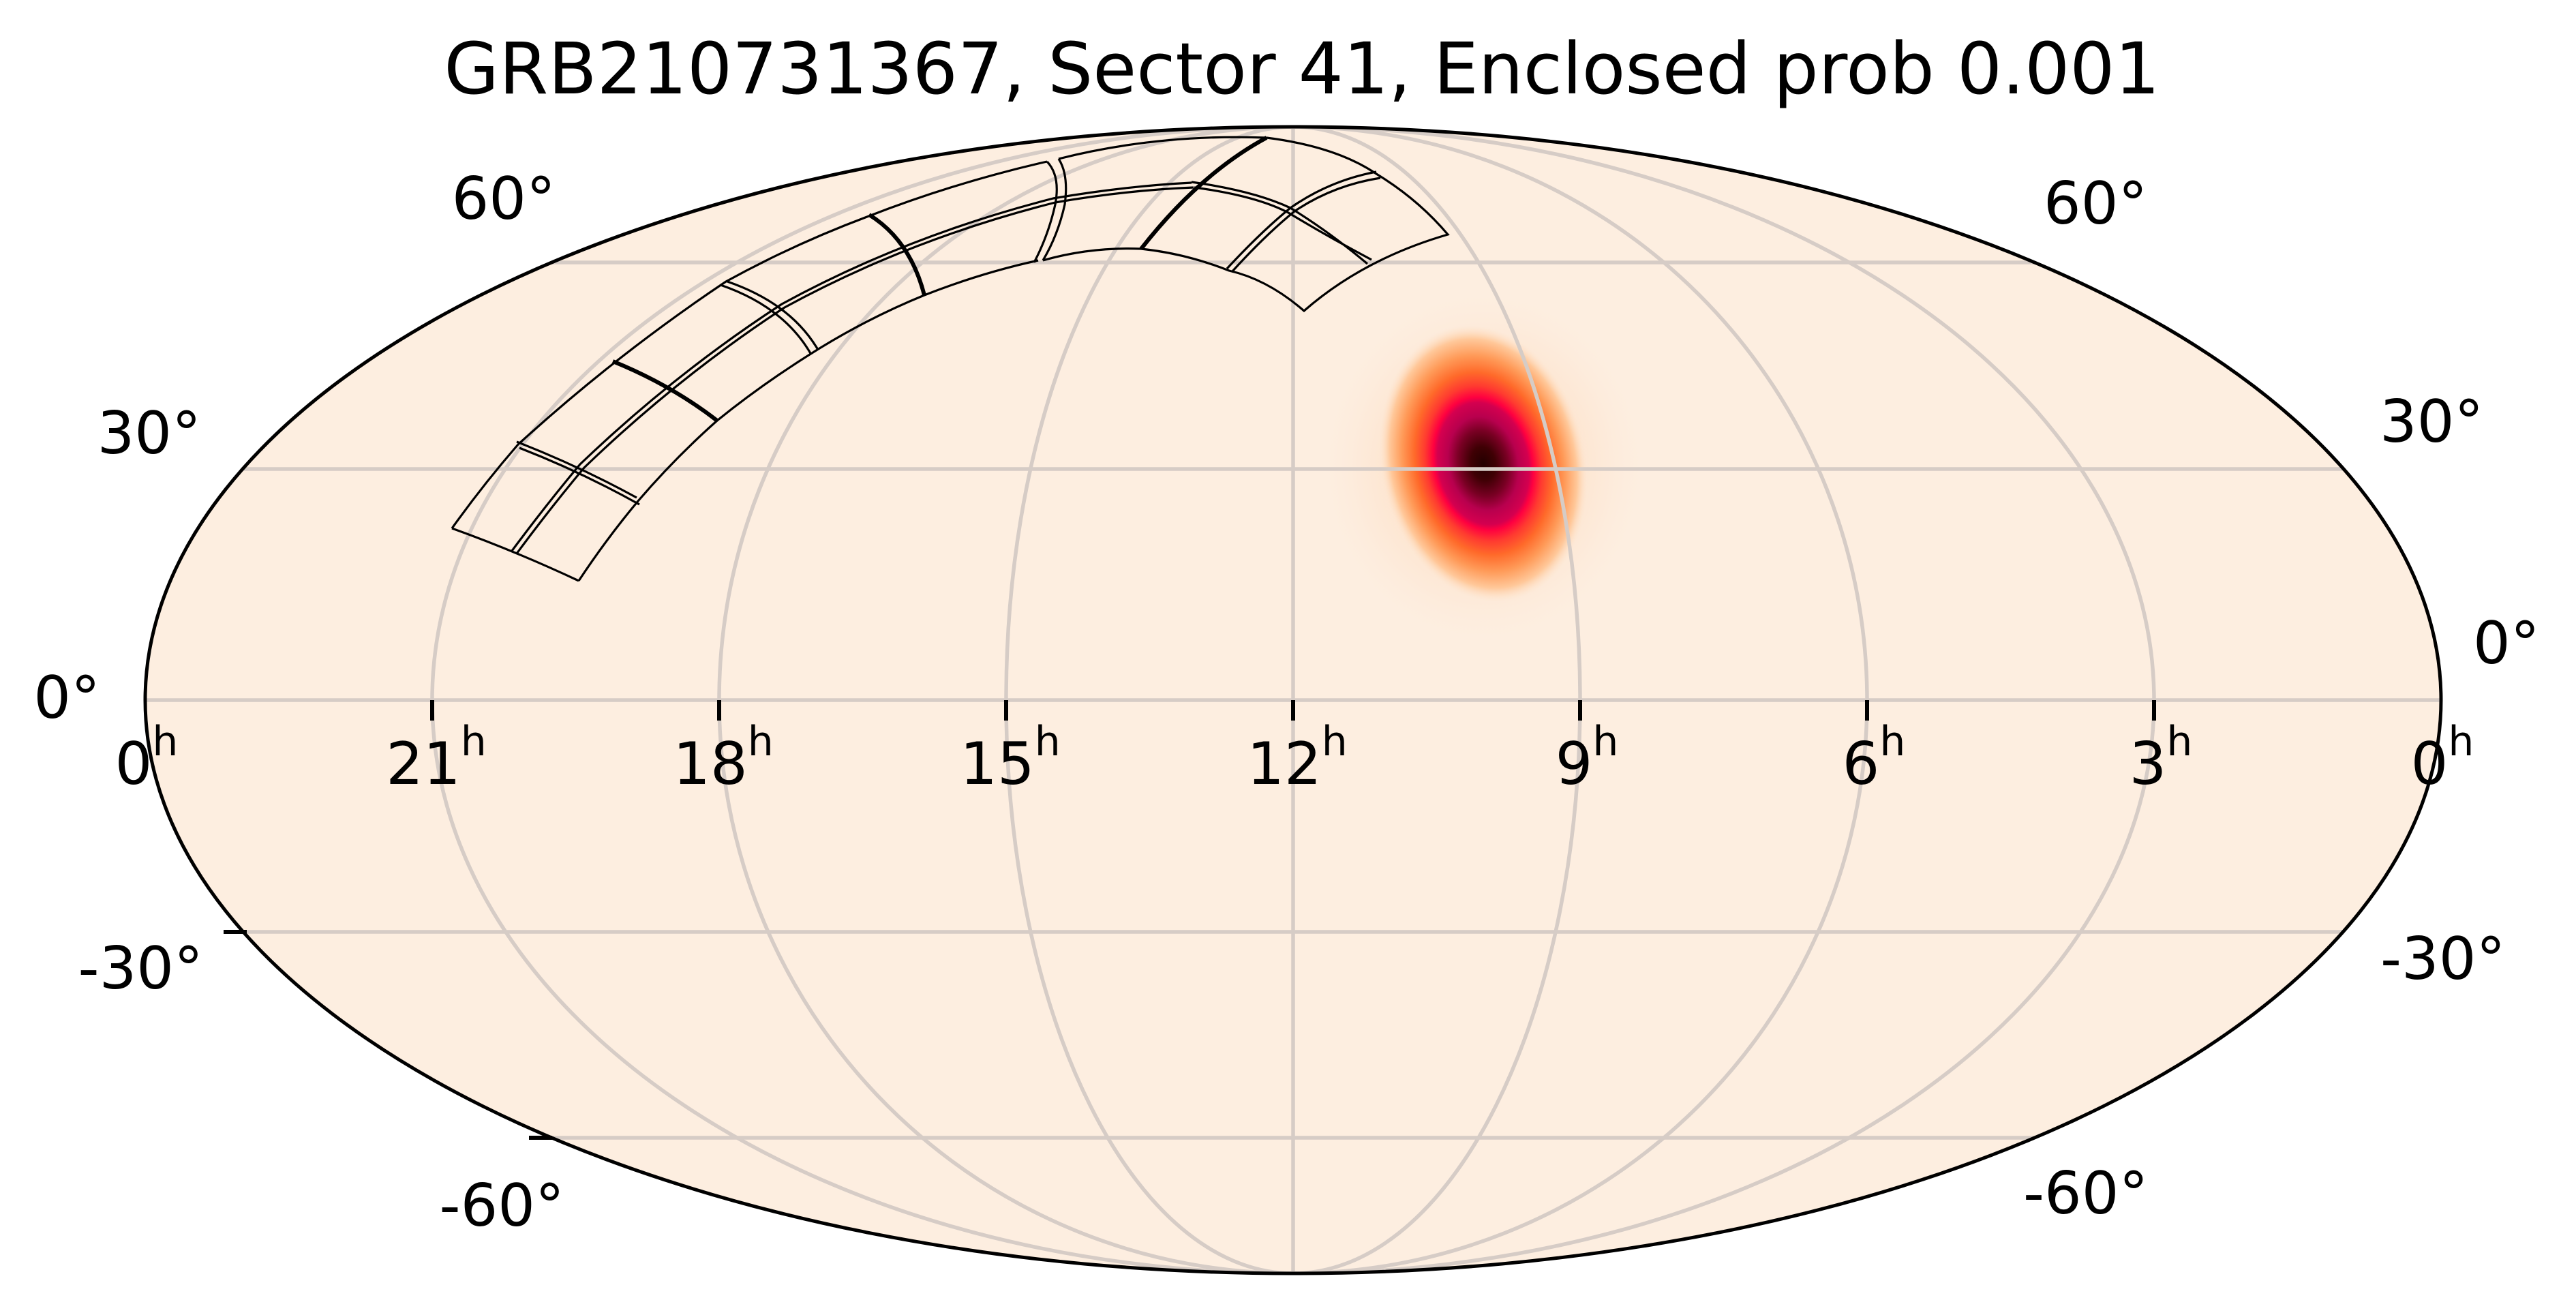  What do you see at coordinates (149, 434) in the screenshot?
I see `dec-label-left-30: 30°` at bounding box center [149, 434].